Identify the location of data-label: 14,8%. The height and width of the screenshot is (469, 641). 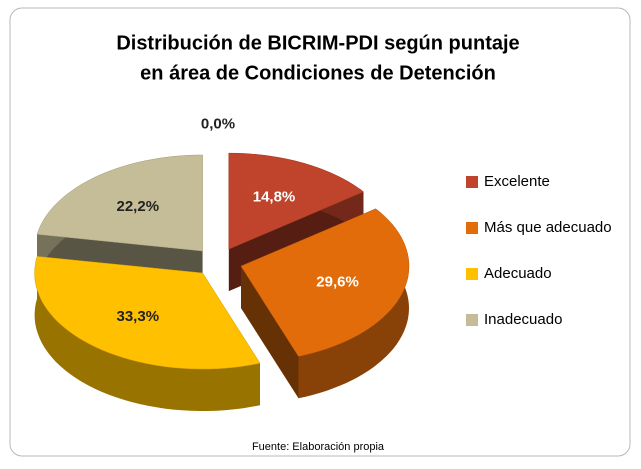
(274, 197).